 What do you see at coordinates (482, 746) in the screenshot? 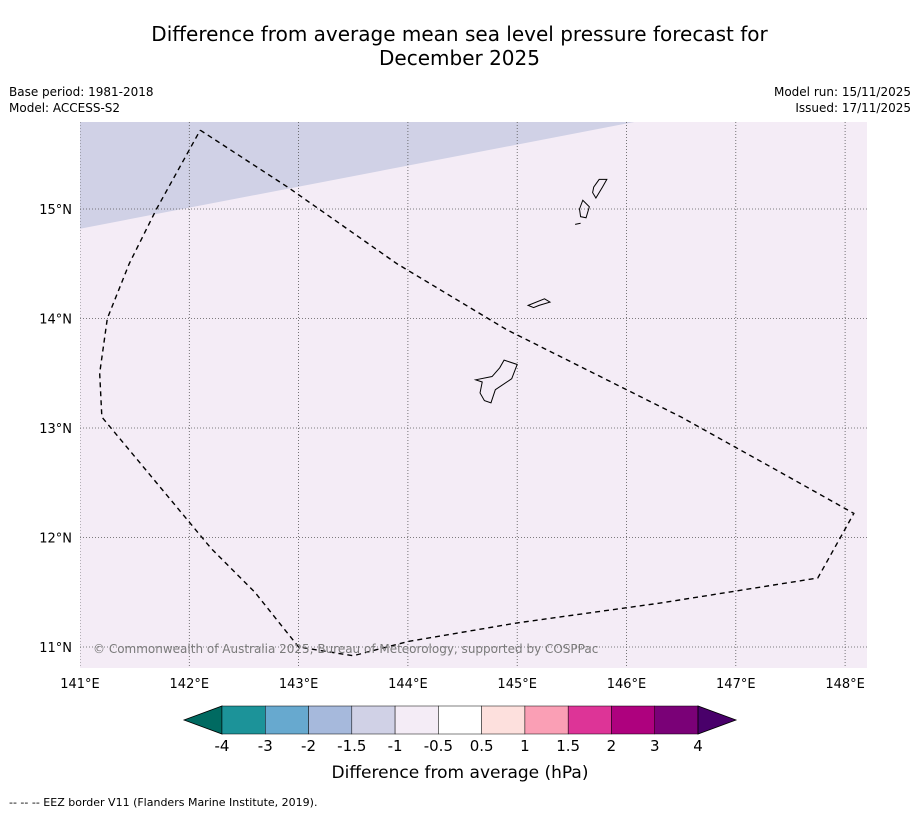
I see `colorbar-tick-label: 0.5` at bounding box center [482, 746].